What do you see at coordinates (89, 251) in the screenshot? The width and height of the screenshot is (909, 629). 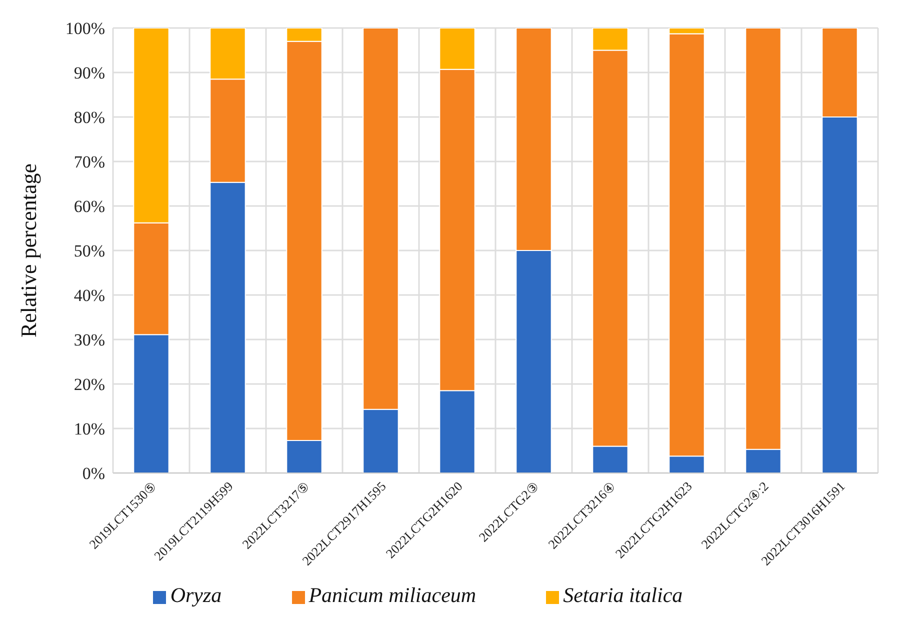 I see `y-tick-label: 50%` at bounding box center [89, 251].